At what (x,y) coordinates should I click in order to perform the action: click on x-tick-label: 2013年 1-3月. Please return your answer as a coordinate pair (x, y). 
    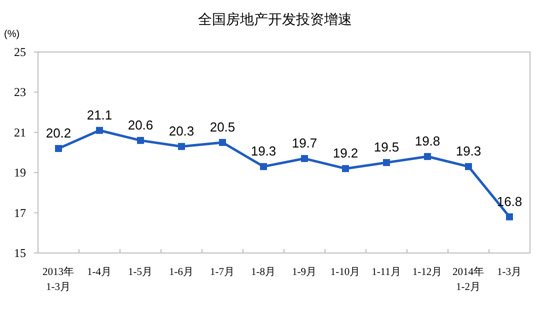
    Looking at the image, I should click on (58, 279).